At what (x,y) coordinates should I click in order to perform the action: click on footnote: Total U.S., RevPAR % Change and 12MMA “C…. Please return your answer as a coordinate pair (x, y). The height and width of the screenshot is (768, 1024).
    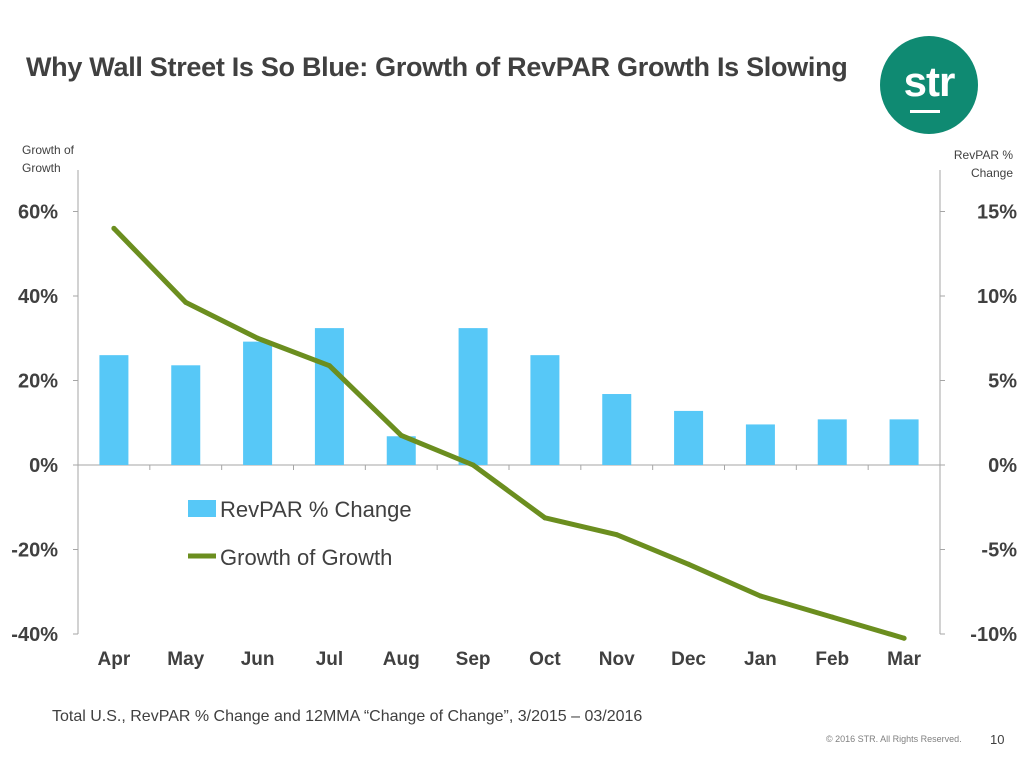
    Looking at the image, I should click on (347, 716).